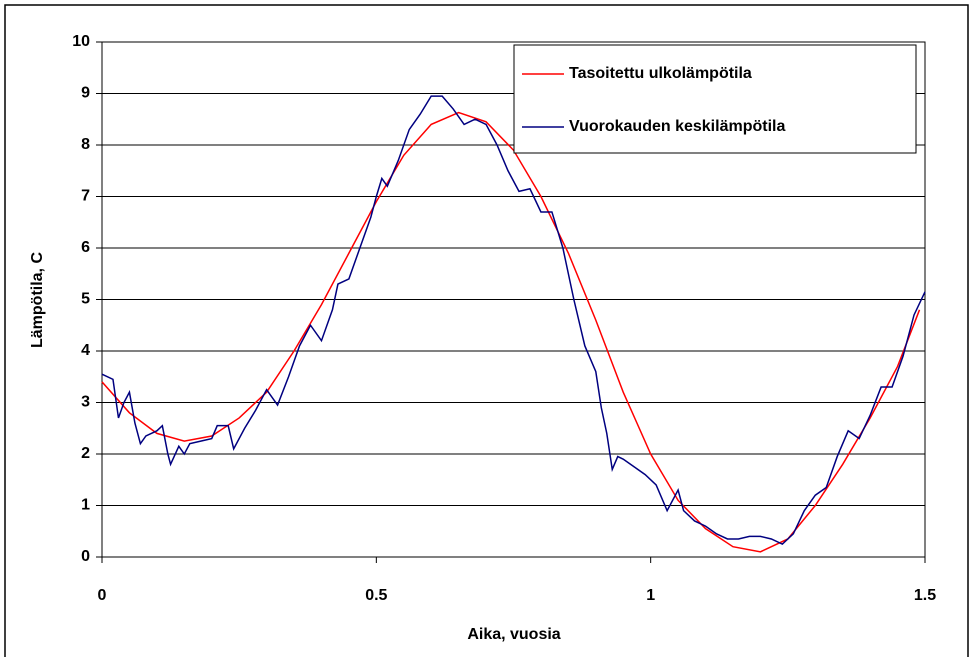 The height and width of the screenshot is (657, 973). I want to click on y-tick-label: 10, so click(81, 41).